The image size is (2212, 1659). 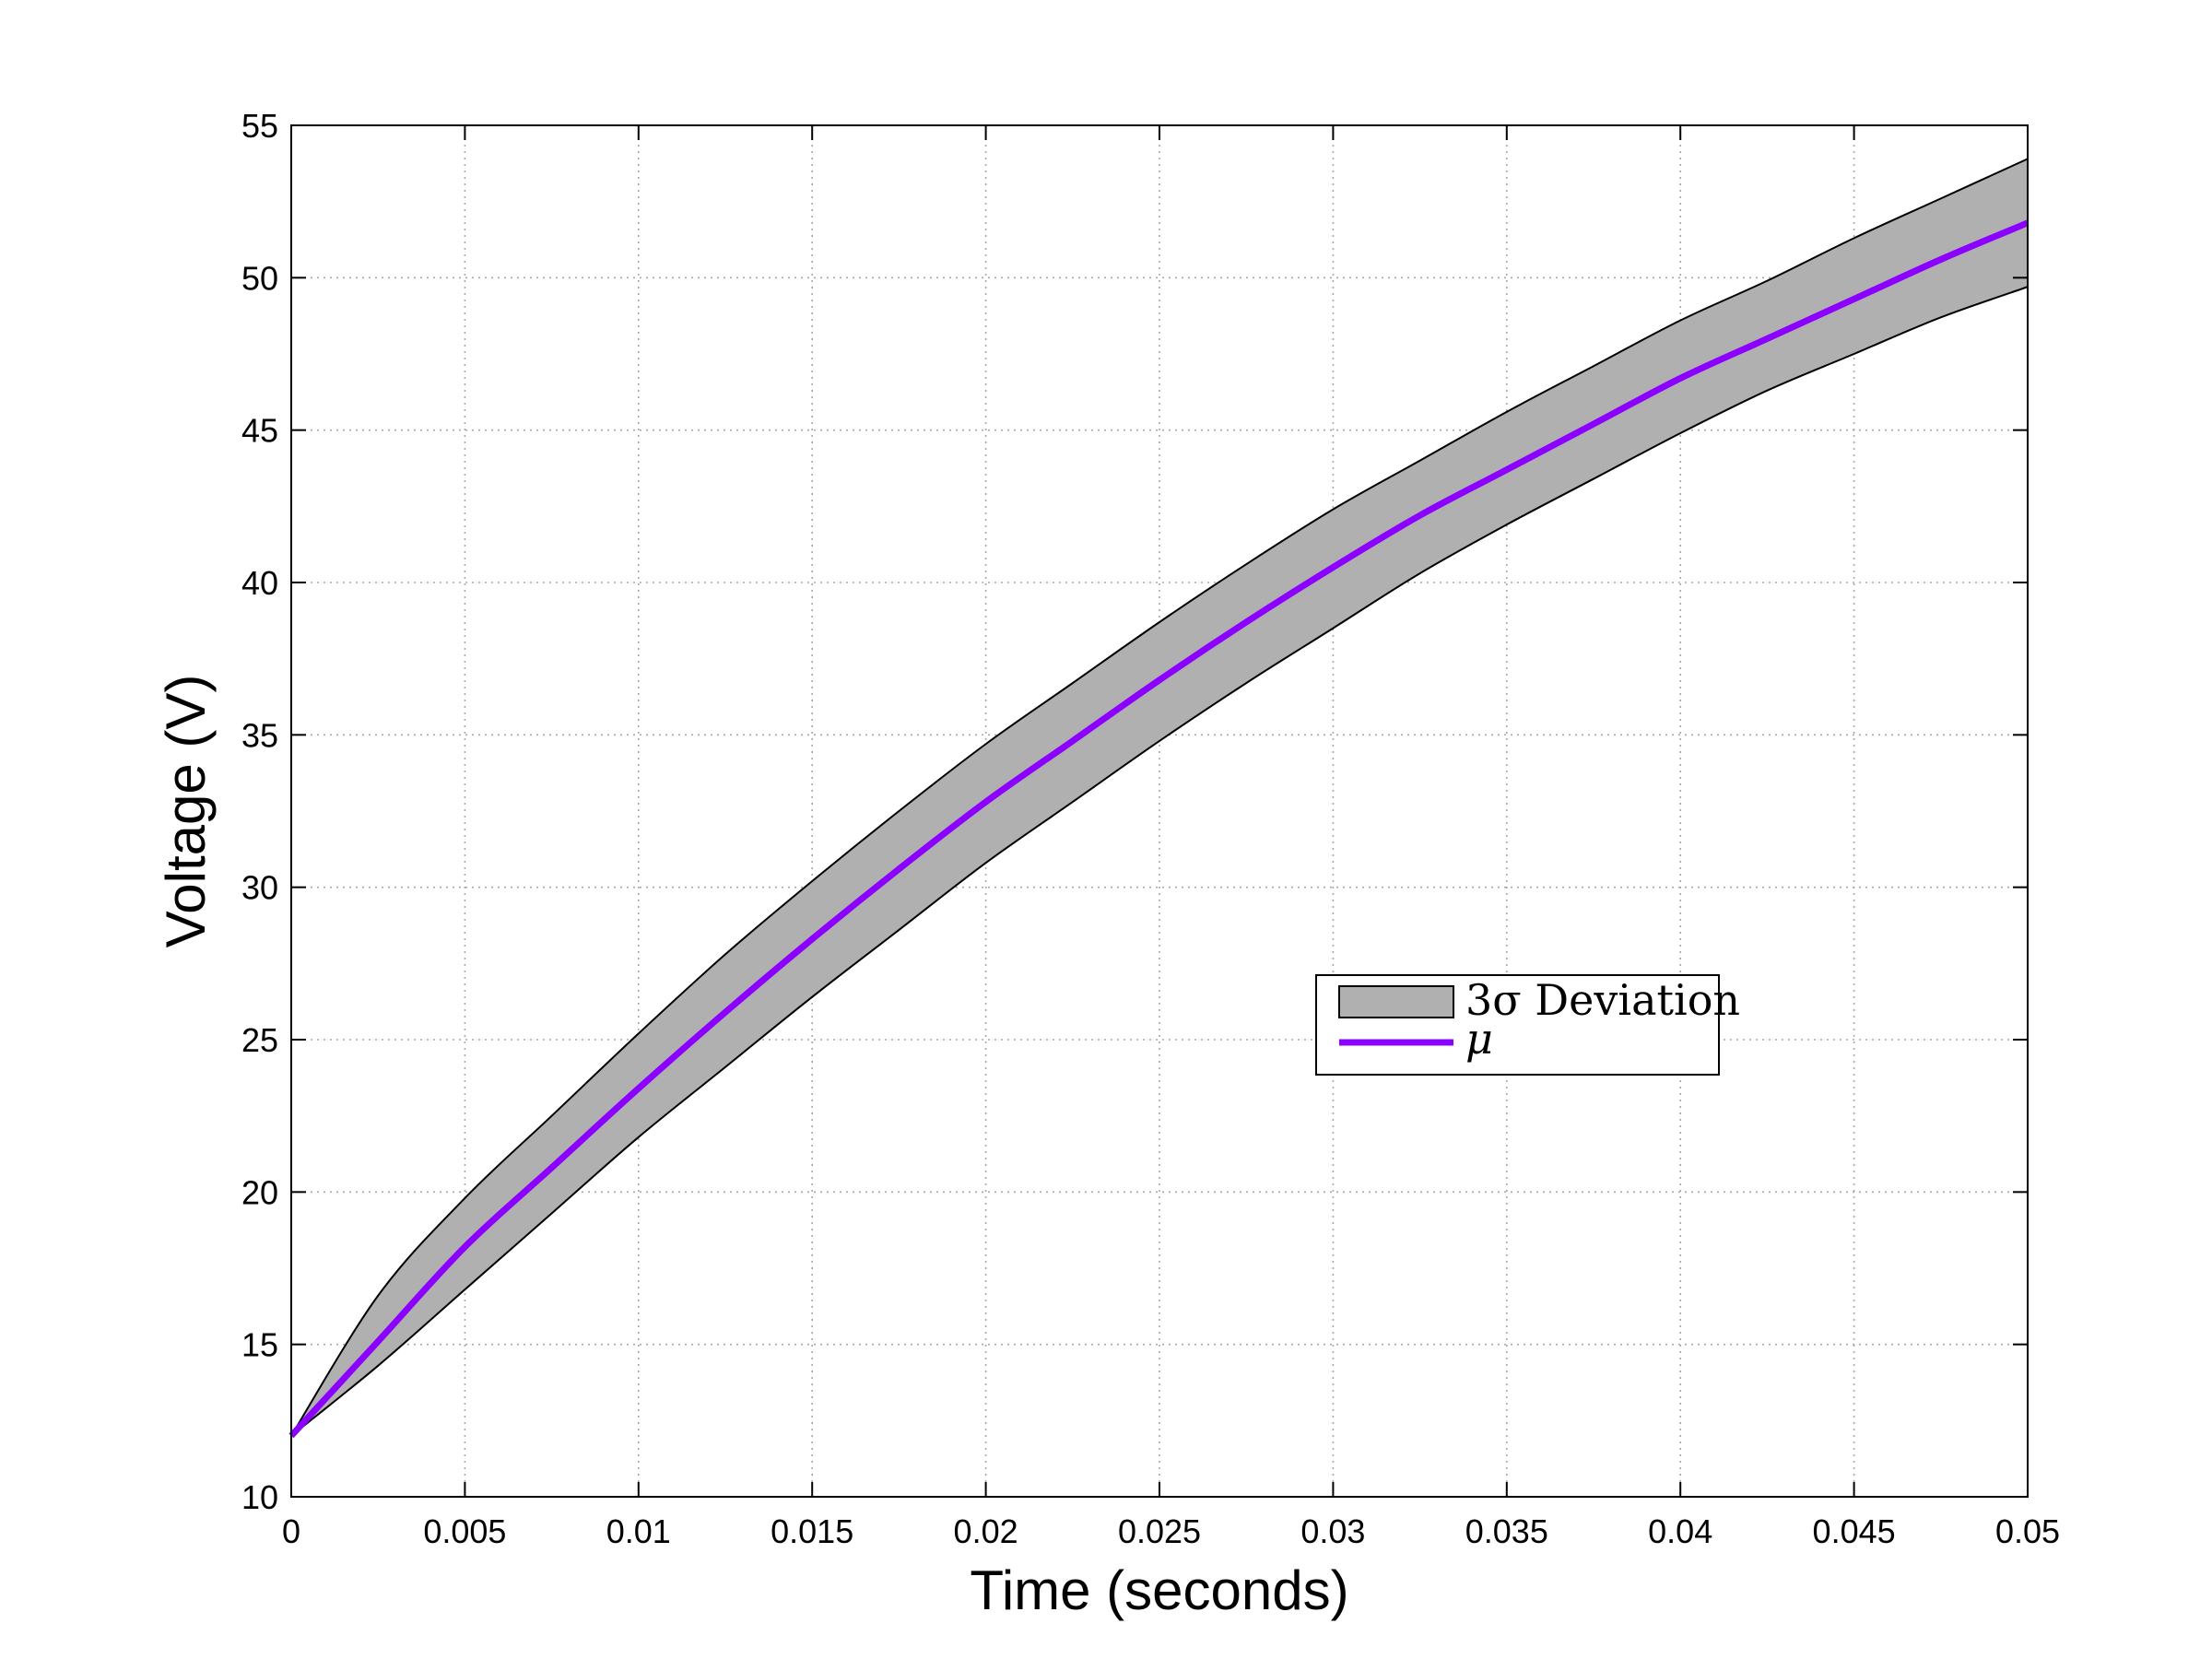 What do you see at coordinates (2027, 1531) in the screenshot?
I see `x-tick-label: 0.05` at bounding box center [2027, 1531].